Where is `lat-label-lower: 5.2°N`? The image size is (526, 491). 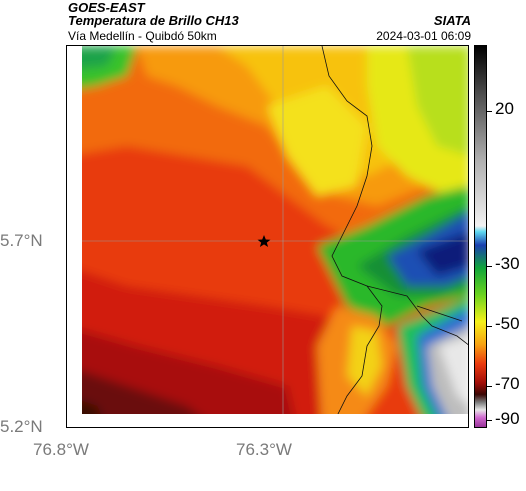
lat-label-lower: 5.2°N is located at coordinates (21, 426).